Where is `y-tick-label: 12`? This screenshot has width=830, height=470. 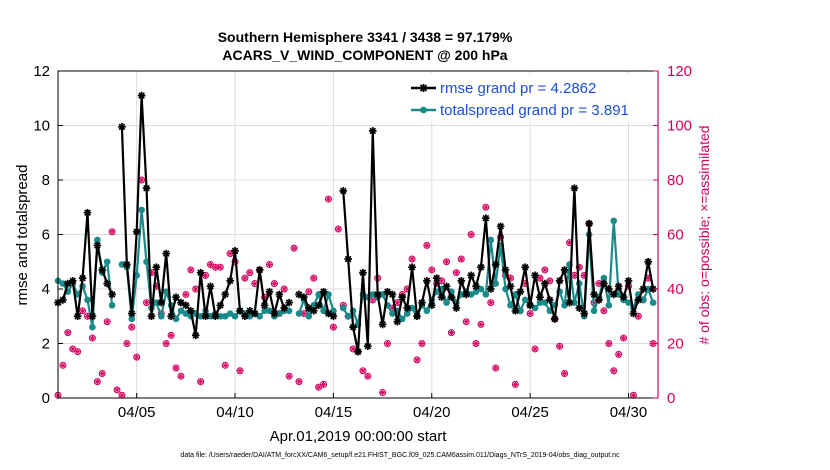
y-tick-label: 12 is located at coordinates (41, 71).